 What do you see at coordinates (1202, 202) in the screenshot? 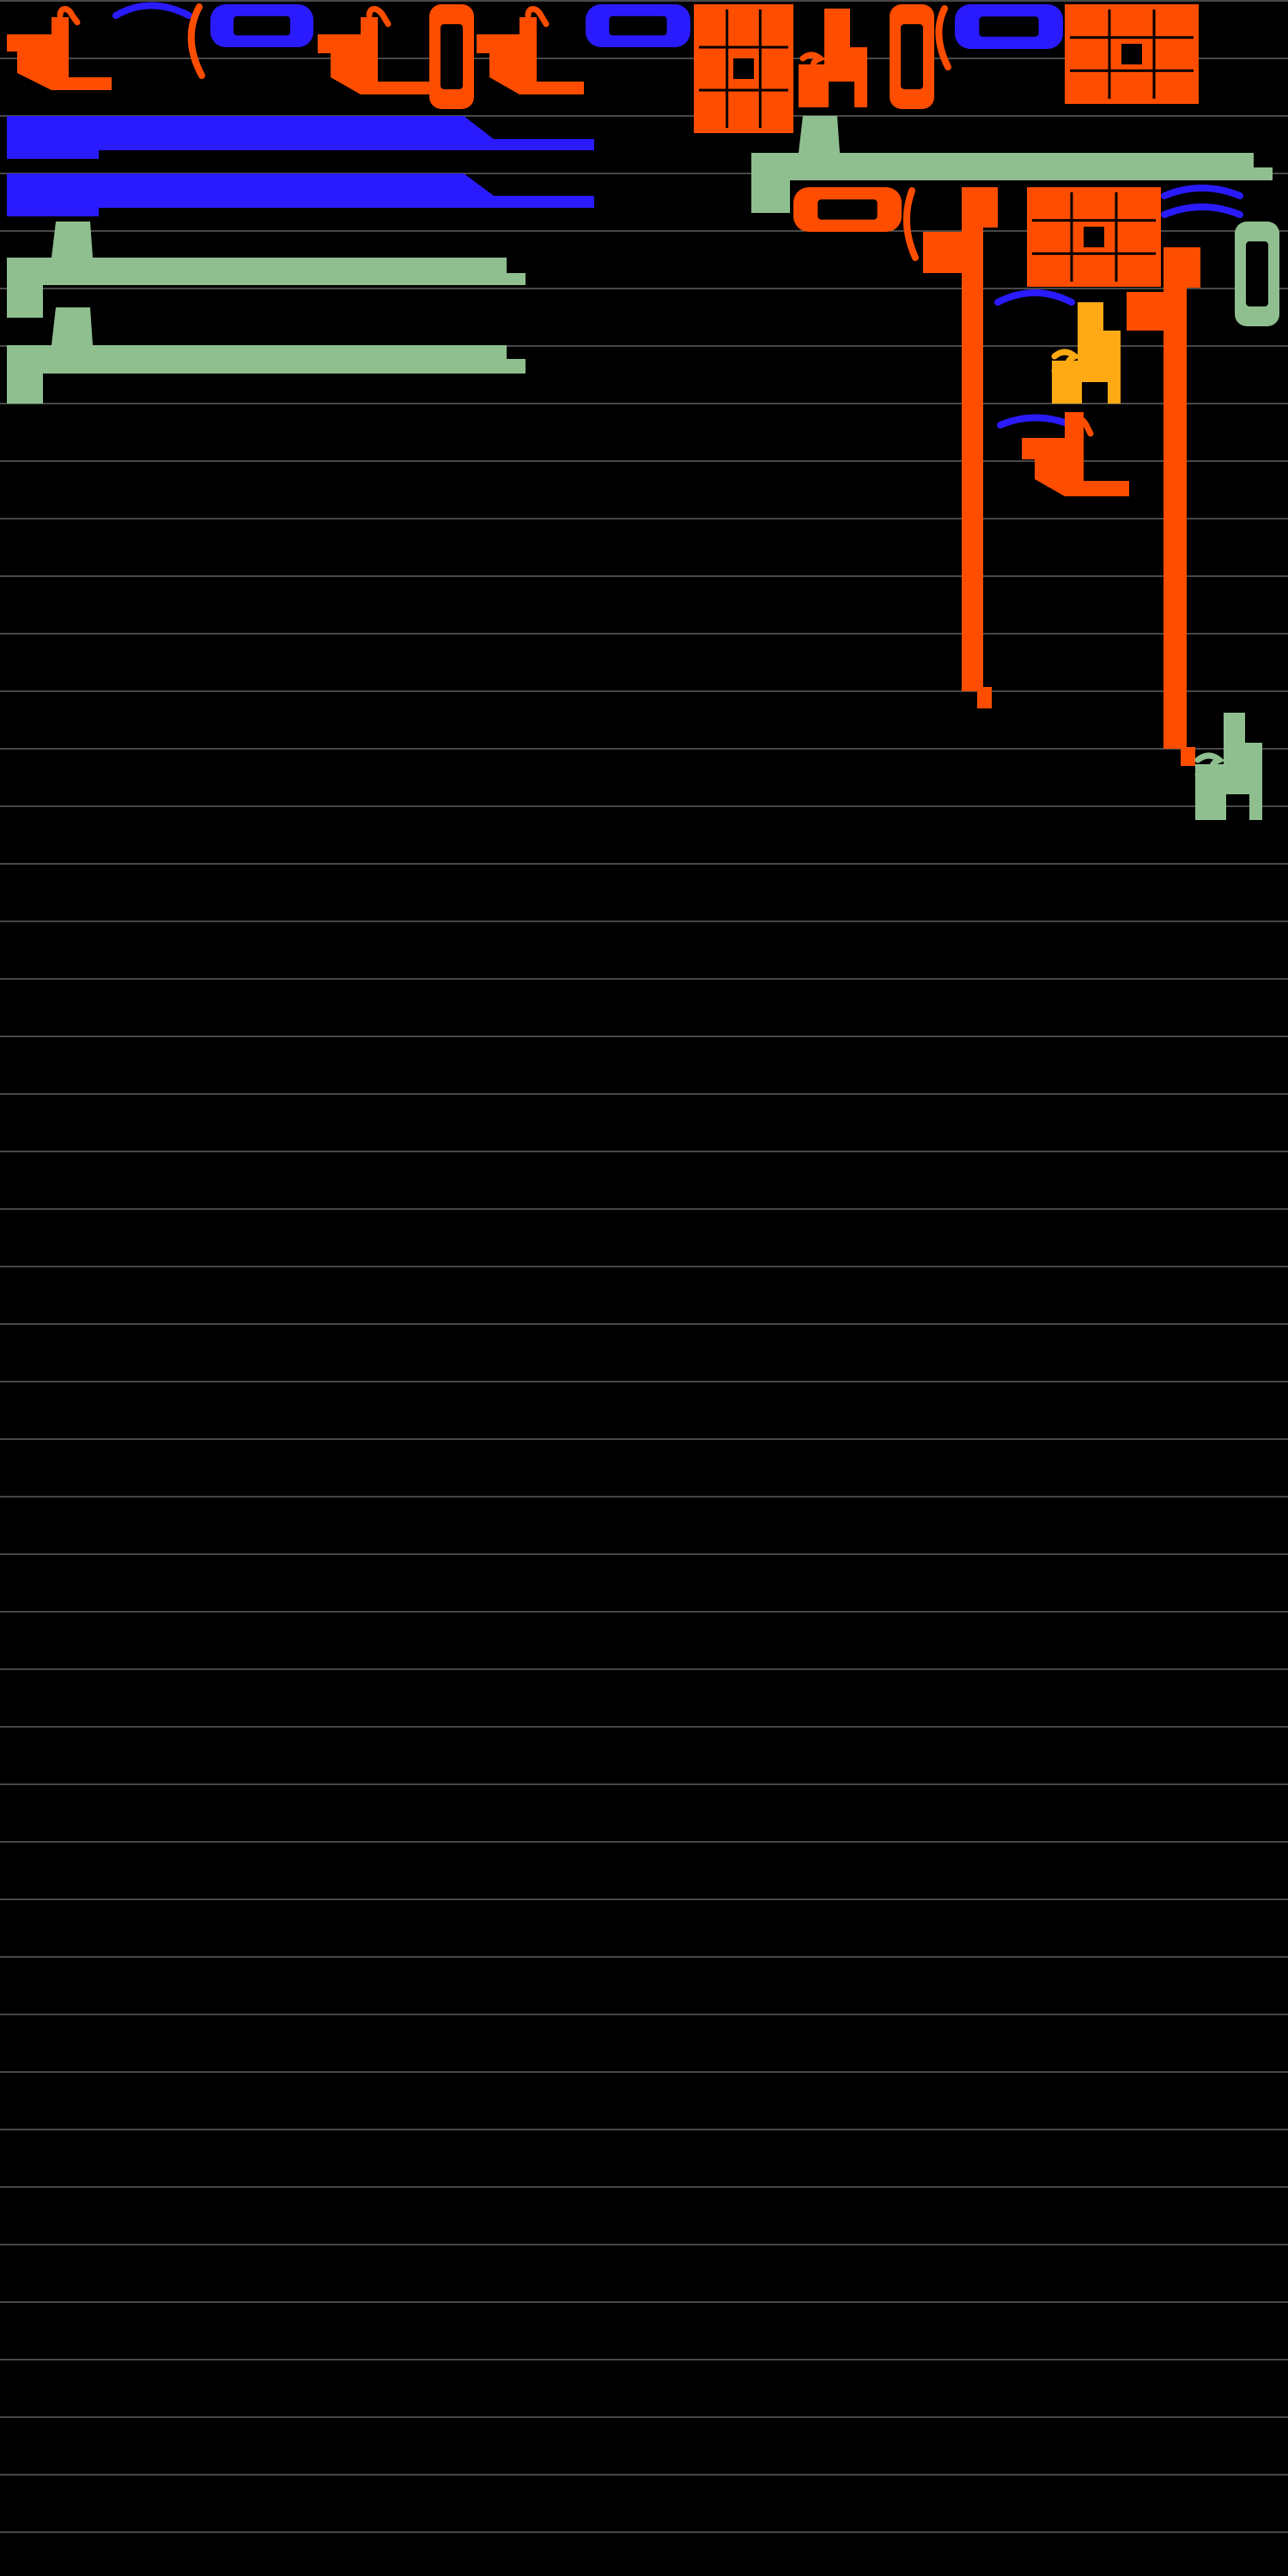
I see `arc-pair-shape` at bounding box center [1202, 202].